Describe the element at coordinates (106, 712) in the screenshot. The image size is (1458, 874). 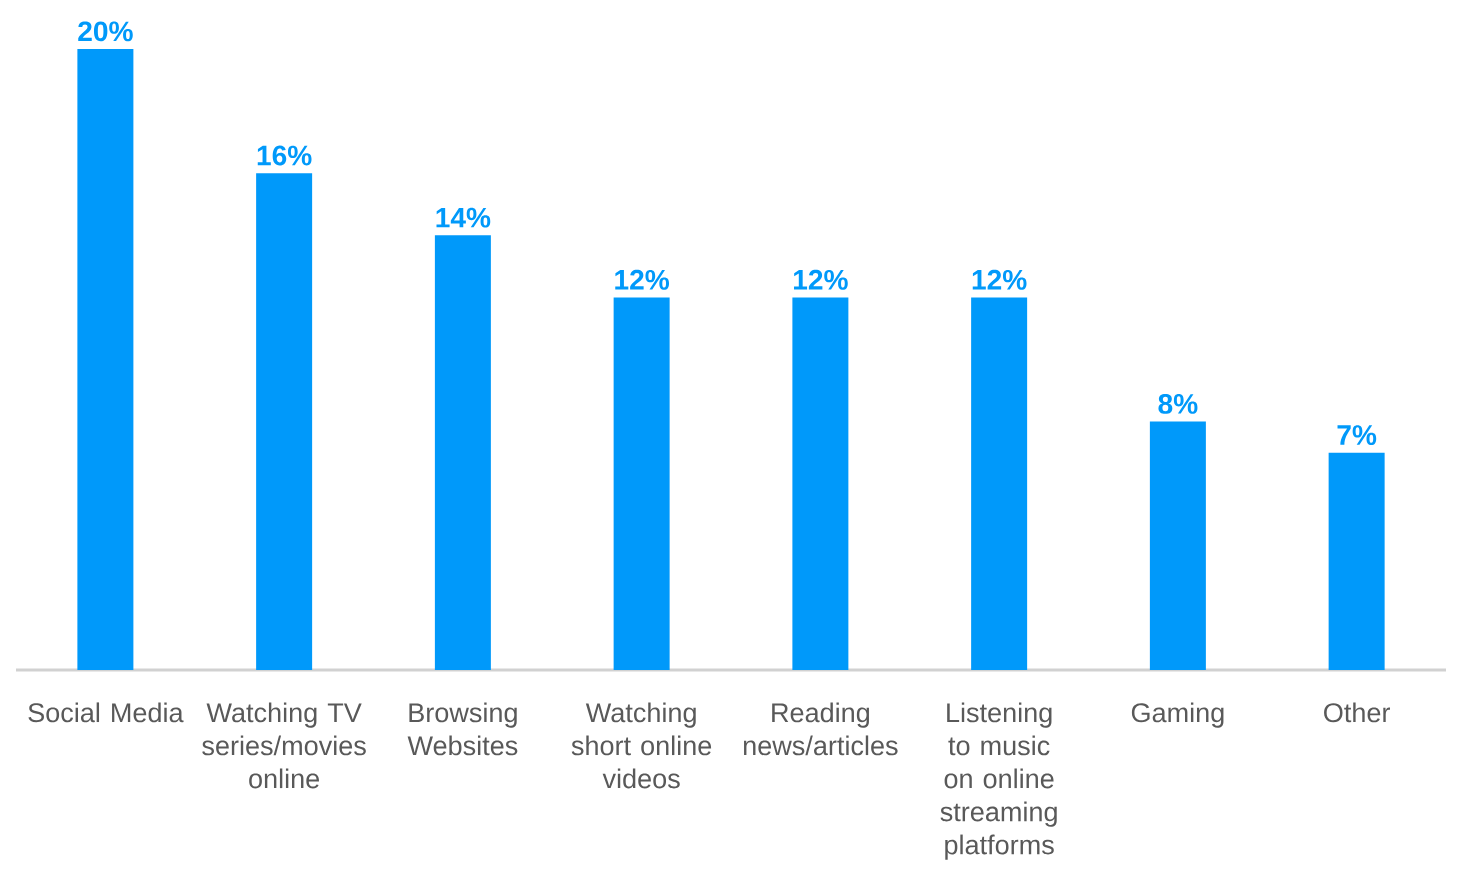
I see `x-tick-label: Social Media` at that location.